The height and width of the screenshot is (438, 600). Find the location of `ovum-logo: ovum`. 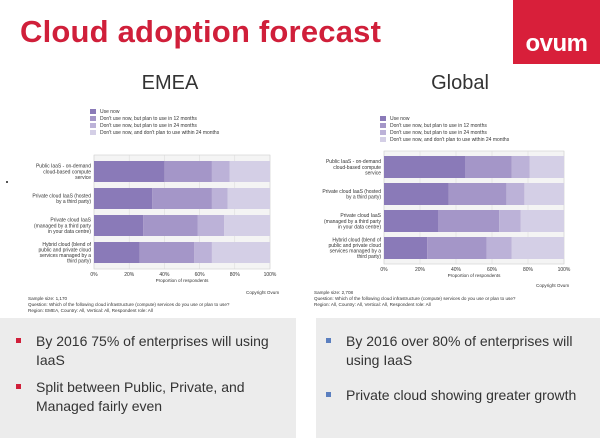

ovum-logo: ovum is located at coordinates (556, 32).